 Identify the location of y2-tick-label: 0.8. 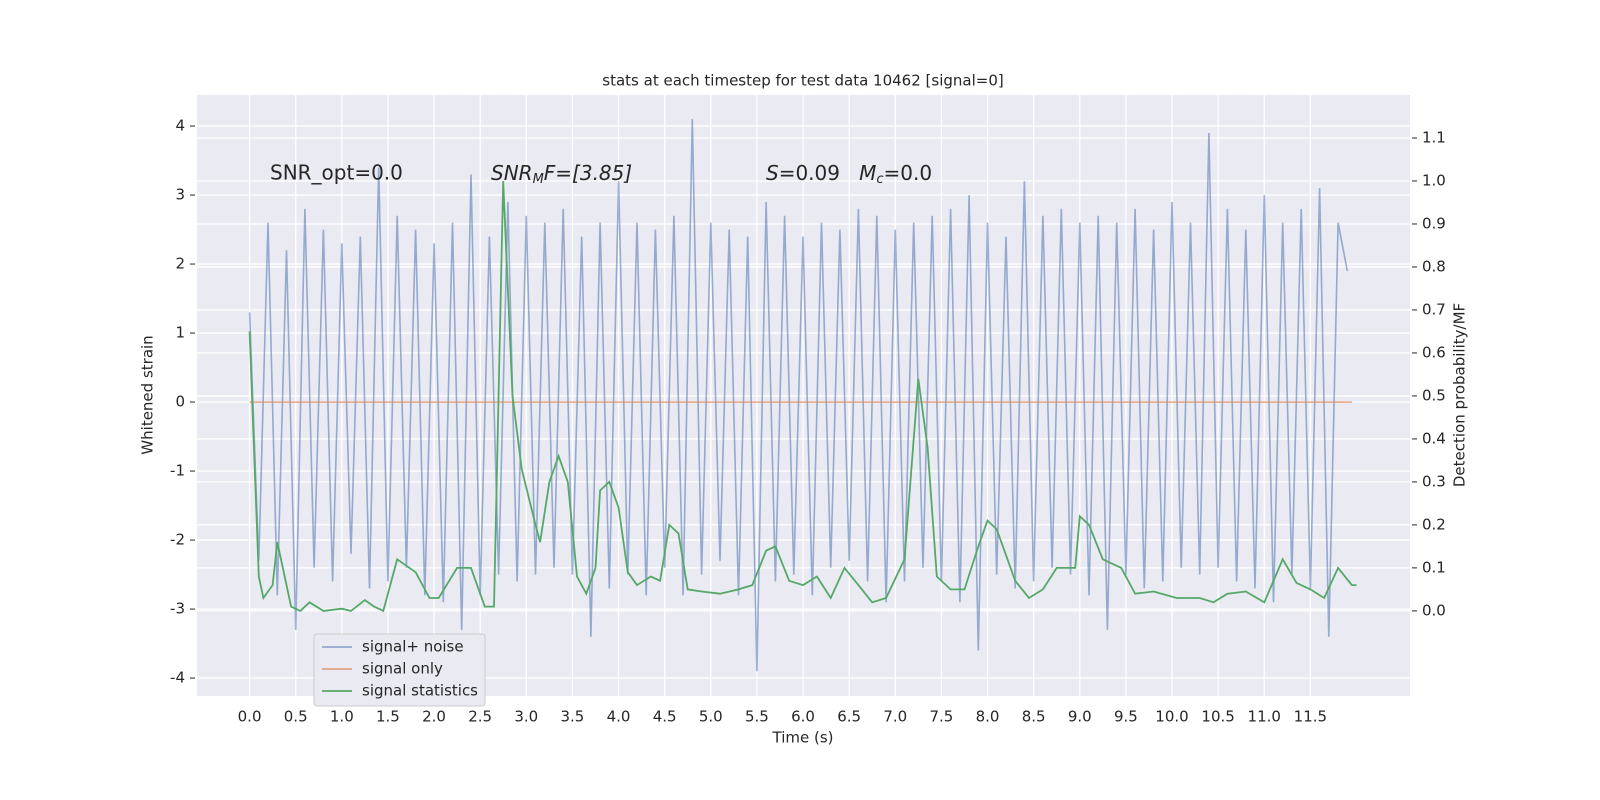
(1434, 266).